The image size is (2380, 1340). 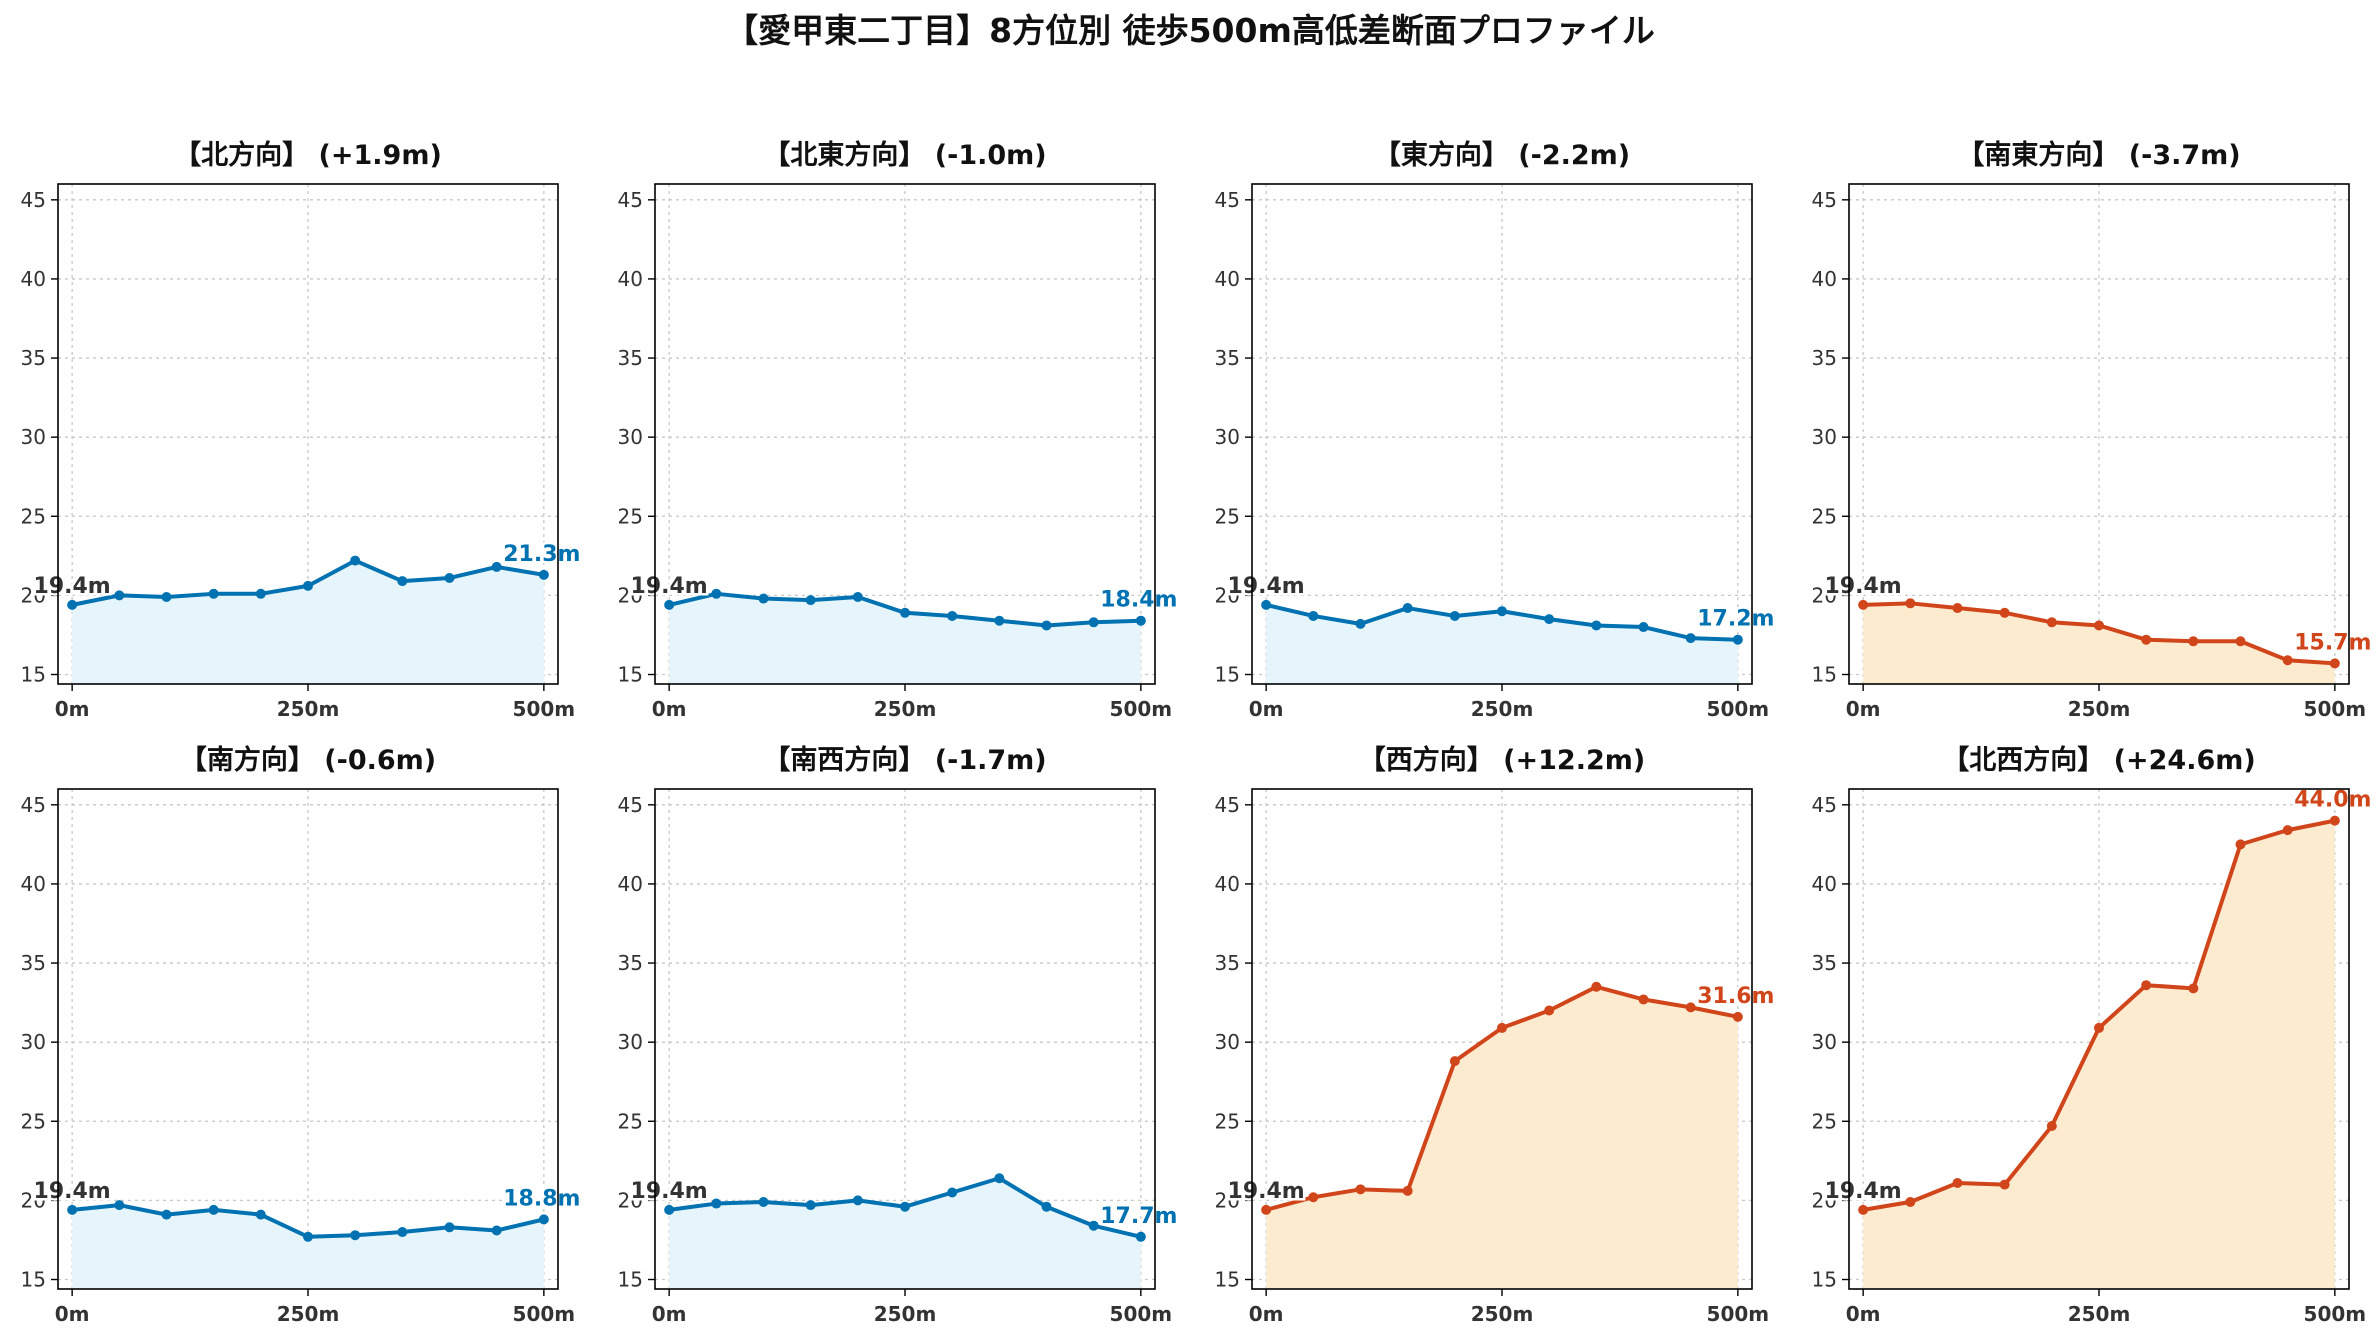 I want to click on panel-title: 【北西方向】 (+24.6m), so click(x=2098, y=760).